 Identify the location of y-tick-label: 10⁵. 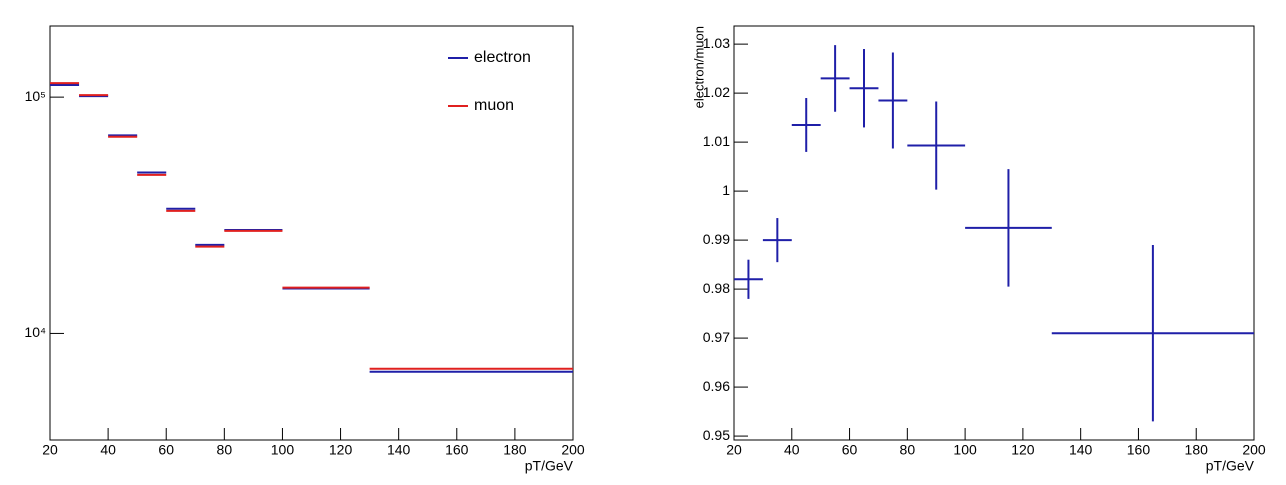
(35, 96).